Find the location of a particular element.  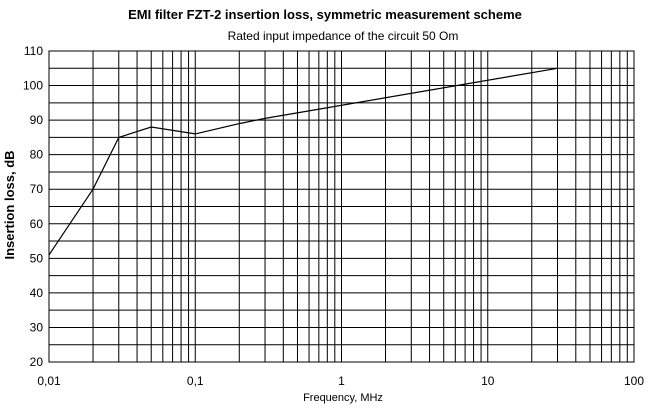

x-tick-label: 1 is located at coordinates (341, 381).